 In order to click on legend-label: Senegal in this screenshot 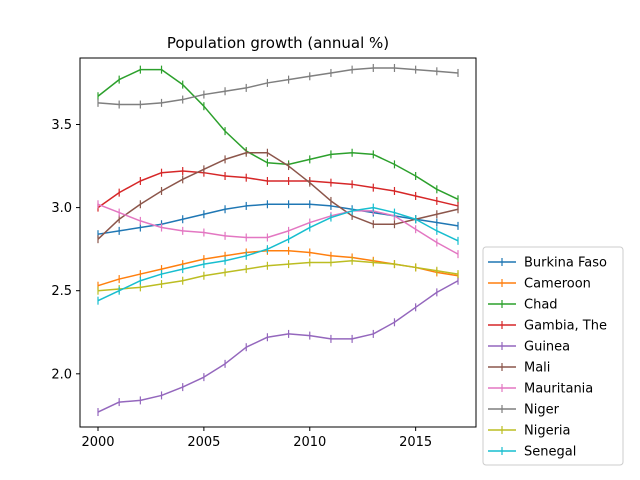, I will do `click(550, 452)`.